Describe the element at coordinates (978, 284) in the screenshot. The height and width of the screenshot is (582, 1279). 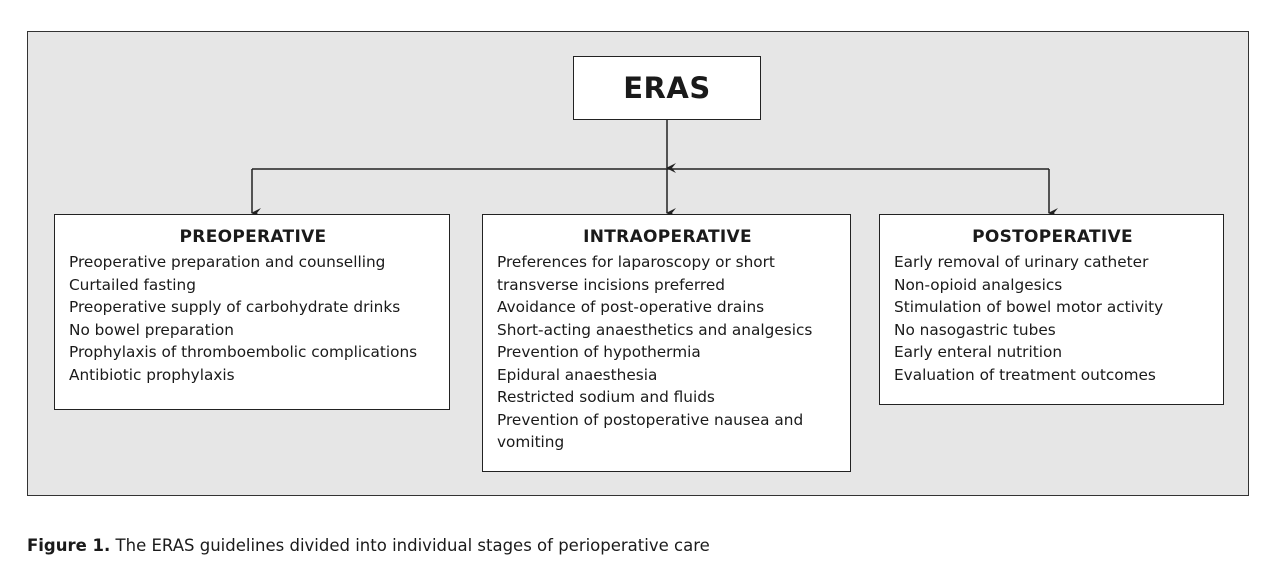
I see `list-item: Non-opioid analgesics` at that location.